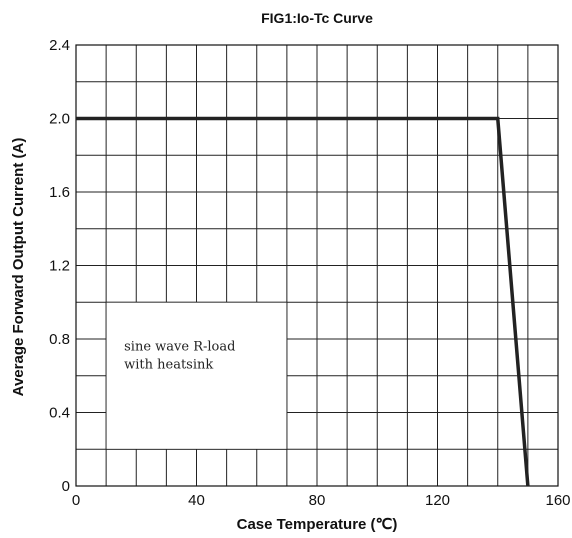 The image size is (572, 538). Describe the element at coordinates (59, 339) in the screenshot. I see `y-tick-label: 0.8` at that location.